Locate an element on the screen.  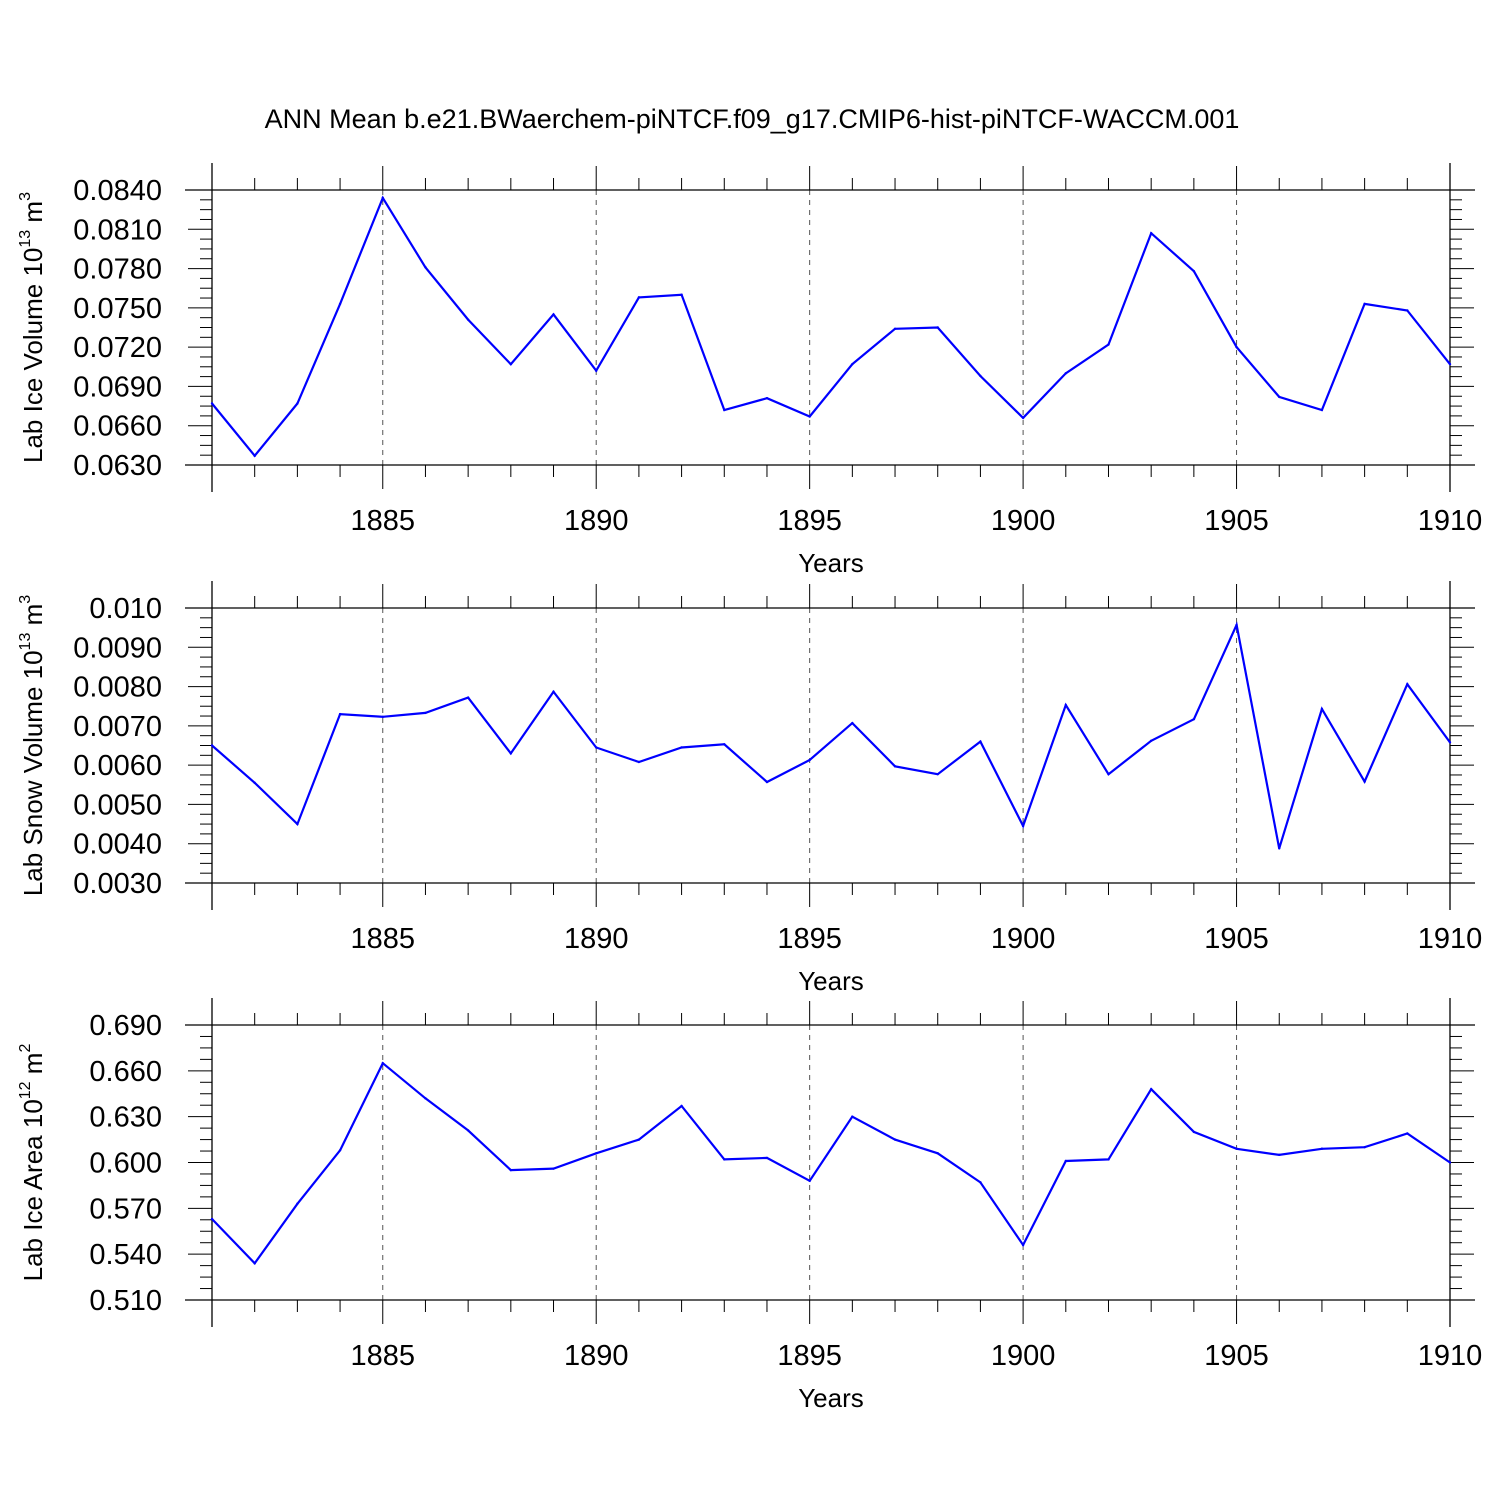
y-axis-title-main: Lab Ice Area 10 is located at coordinates (33, 1190).